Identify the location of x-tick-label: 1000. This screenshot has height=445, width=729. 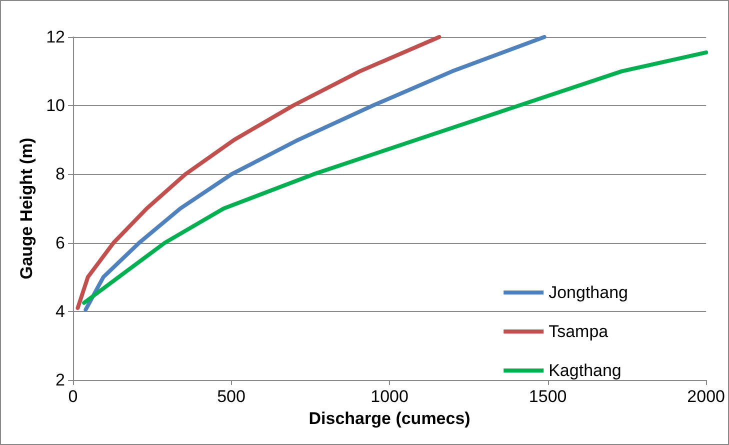
(389, 396).